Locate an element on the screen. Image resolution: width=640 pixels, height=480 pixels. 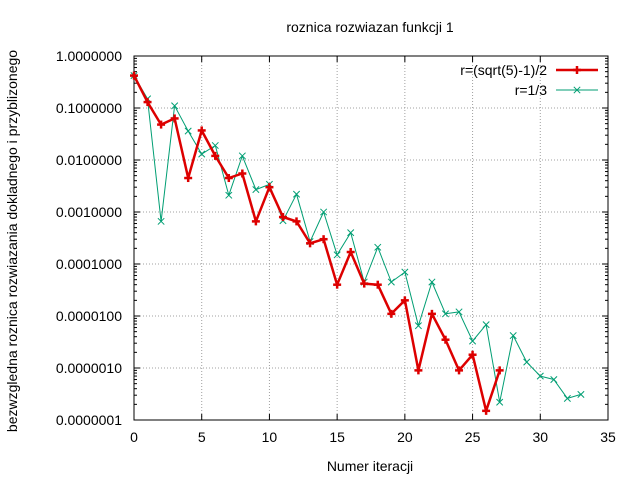
x-tick-label: 20 is located at coordinates (405, 437).